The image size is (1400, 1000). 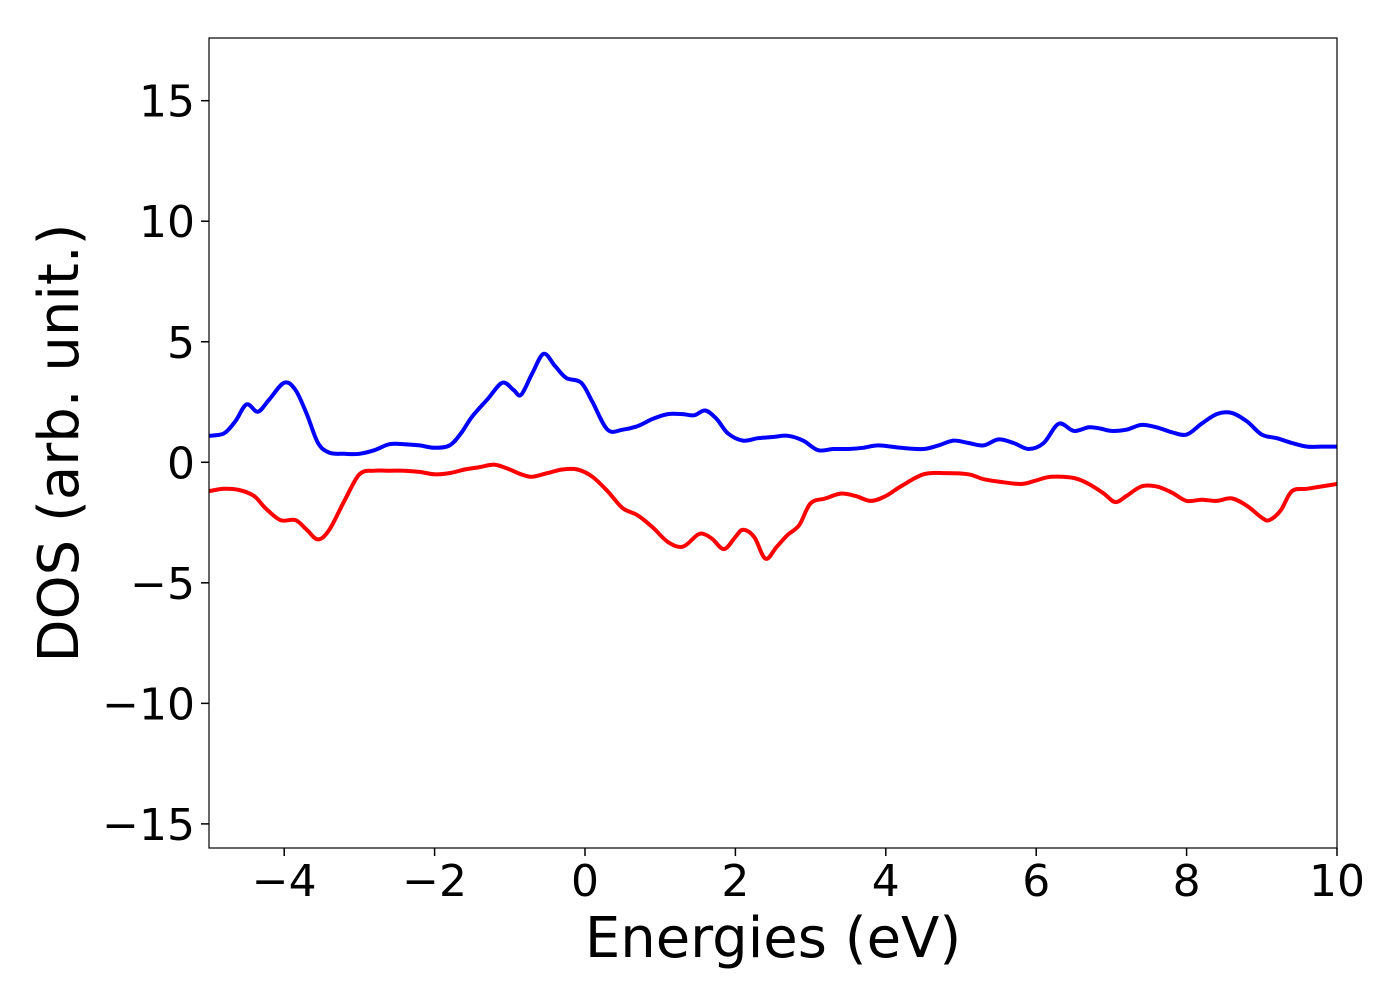 What do you see at coordinates (167, 102) in the screenshot?
I see `y-tick-label: 15` at bounding box center [167, 102].